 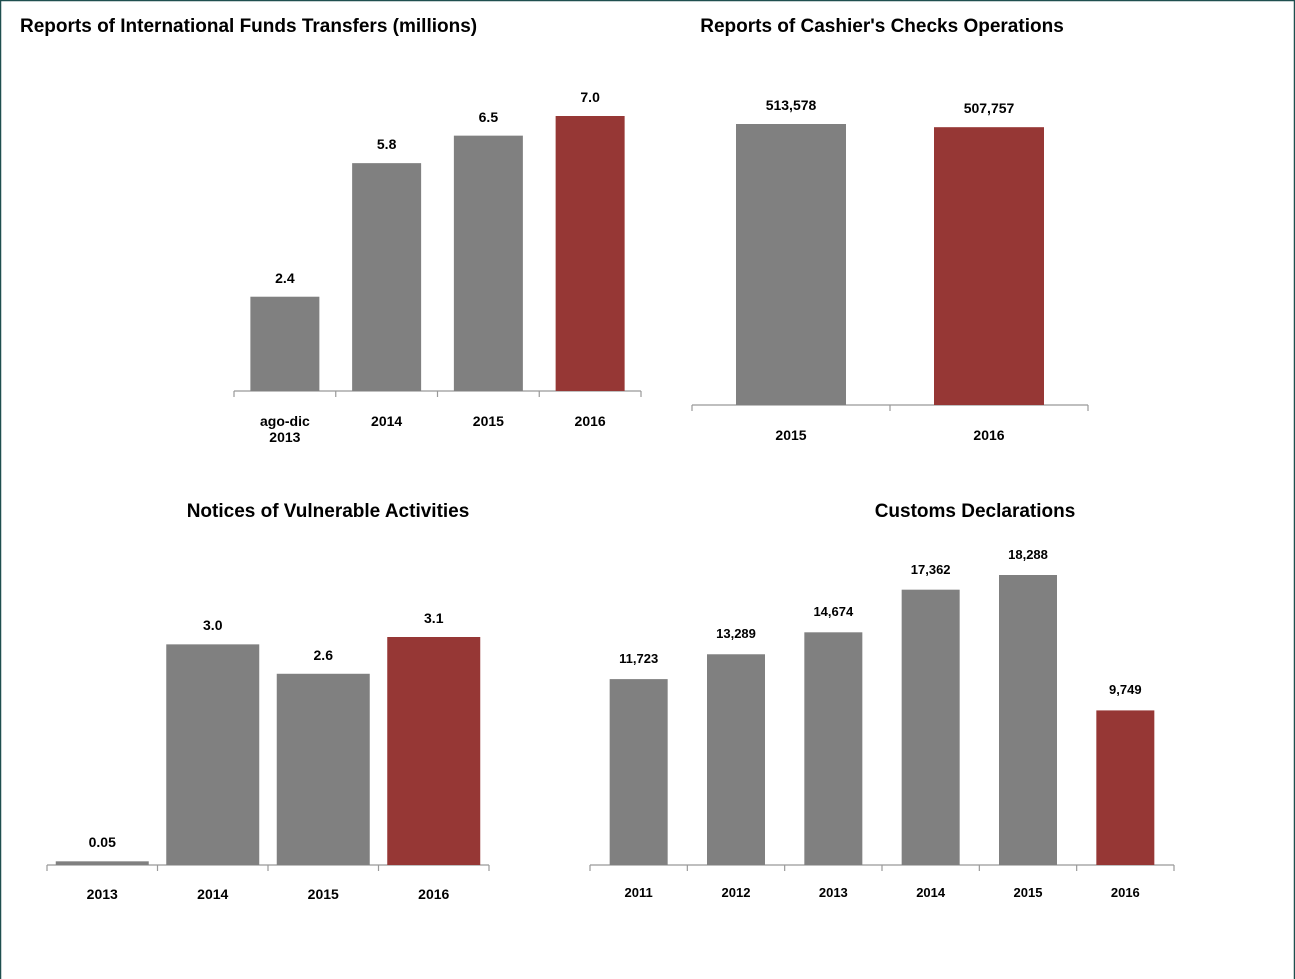 I want to click on value-label: 507,757, so click(x=989, y=108).